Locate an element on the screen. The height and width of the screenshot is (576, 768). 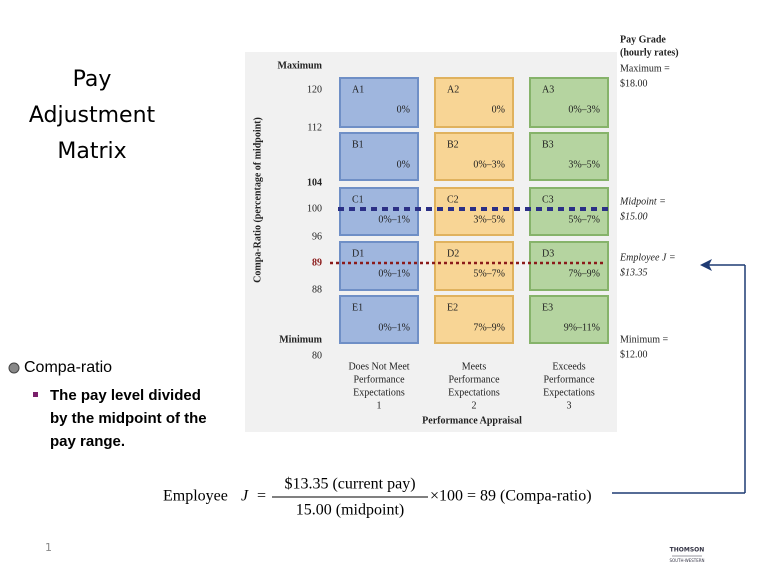
cell-code: A2 is located at coordinates (453, 89).